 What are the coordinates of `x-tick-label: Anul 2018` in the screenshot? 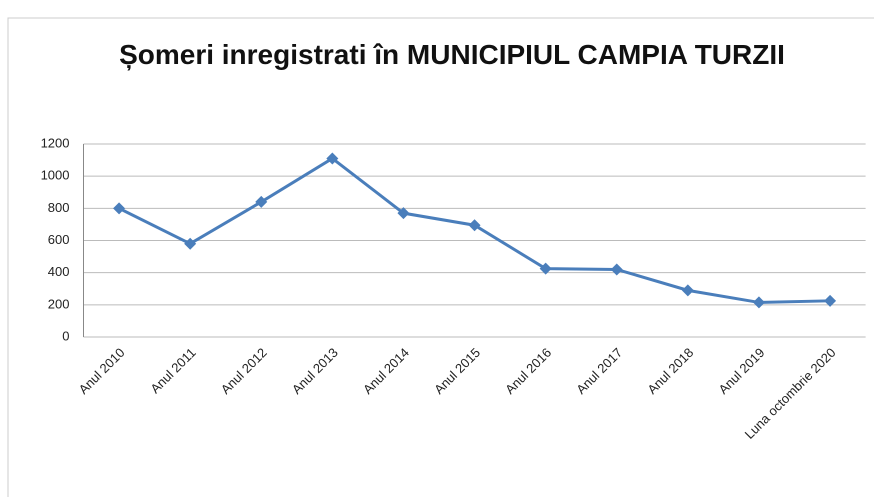 It's located at (670, 371).